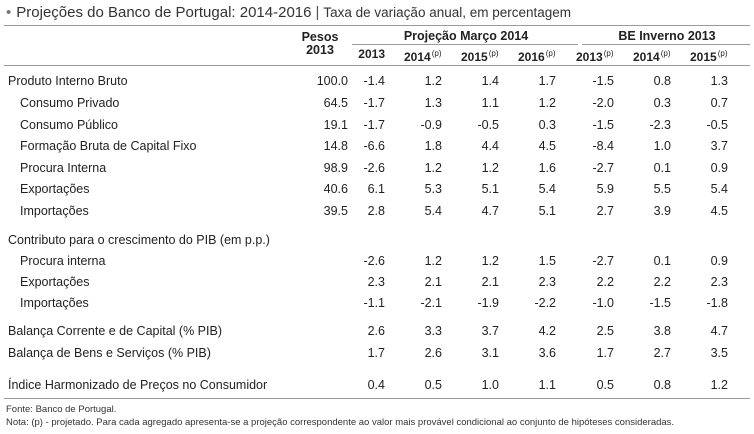 Image resolution: width=754 pixels, height=434 pixels. I want to click on table-cell: -0.9, so click(431, 125).